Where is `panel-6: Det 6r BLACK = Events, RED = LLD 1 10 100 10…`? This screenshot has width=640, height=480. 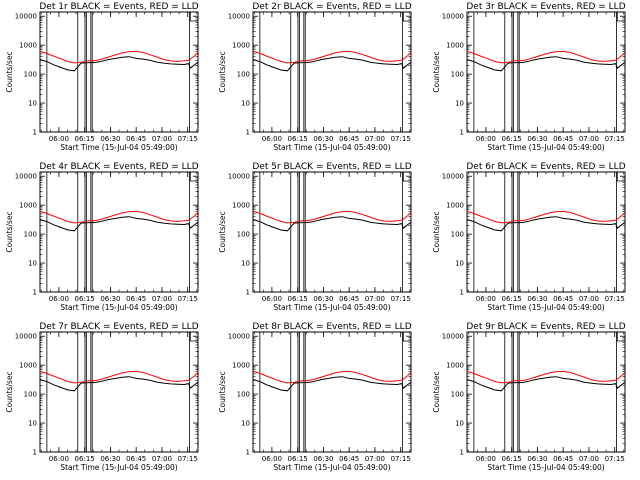
panel-6: Det 6r BLACK = Events, RED = LLD 1 10 100 10… is located at coordinates (529, 237).